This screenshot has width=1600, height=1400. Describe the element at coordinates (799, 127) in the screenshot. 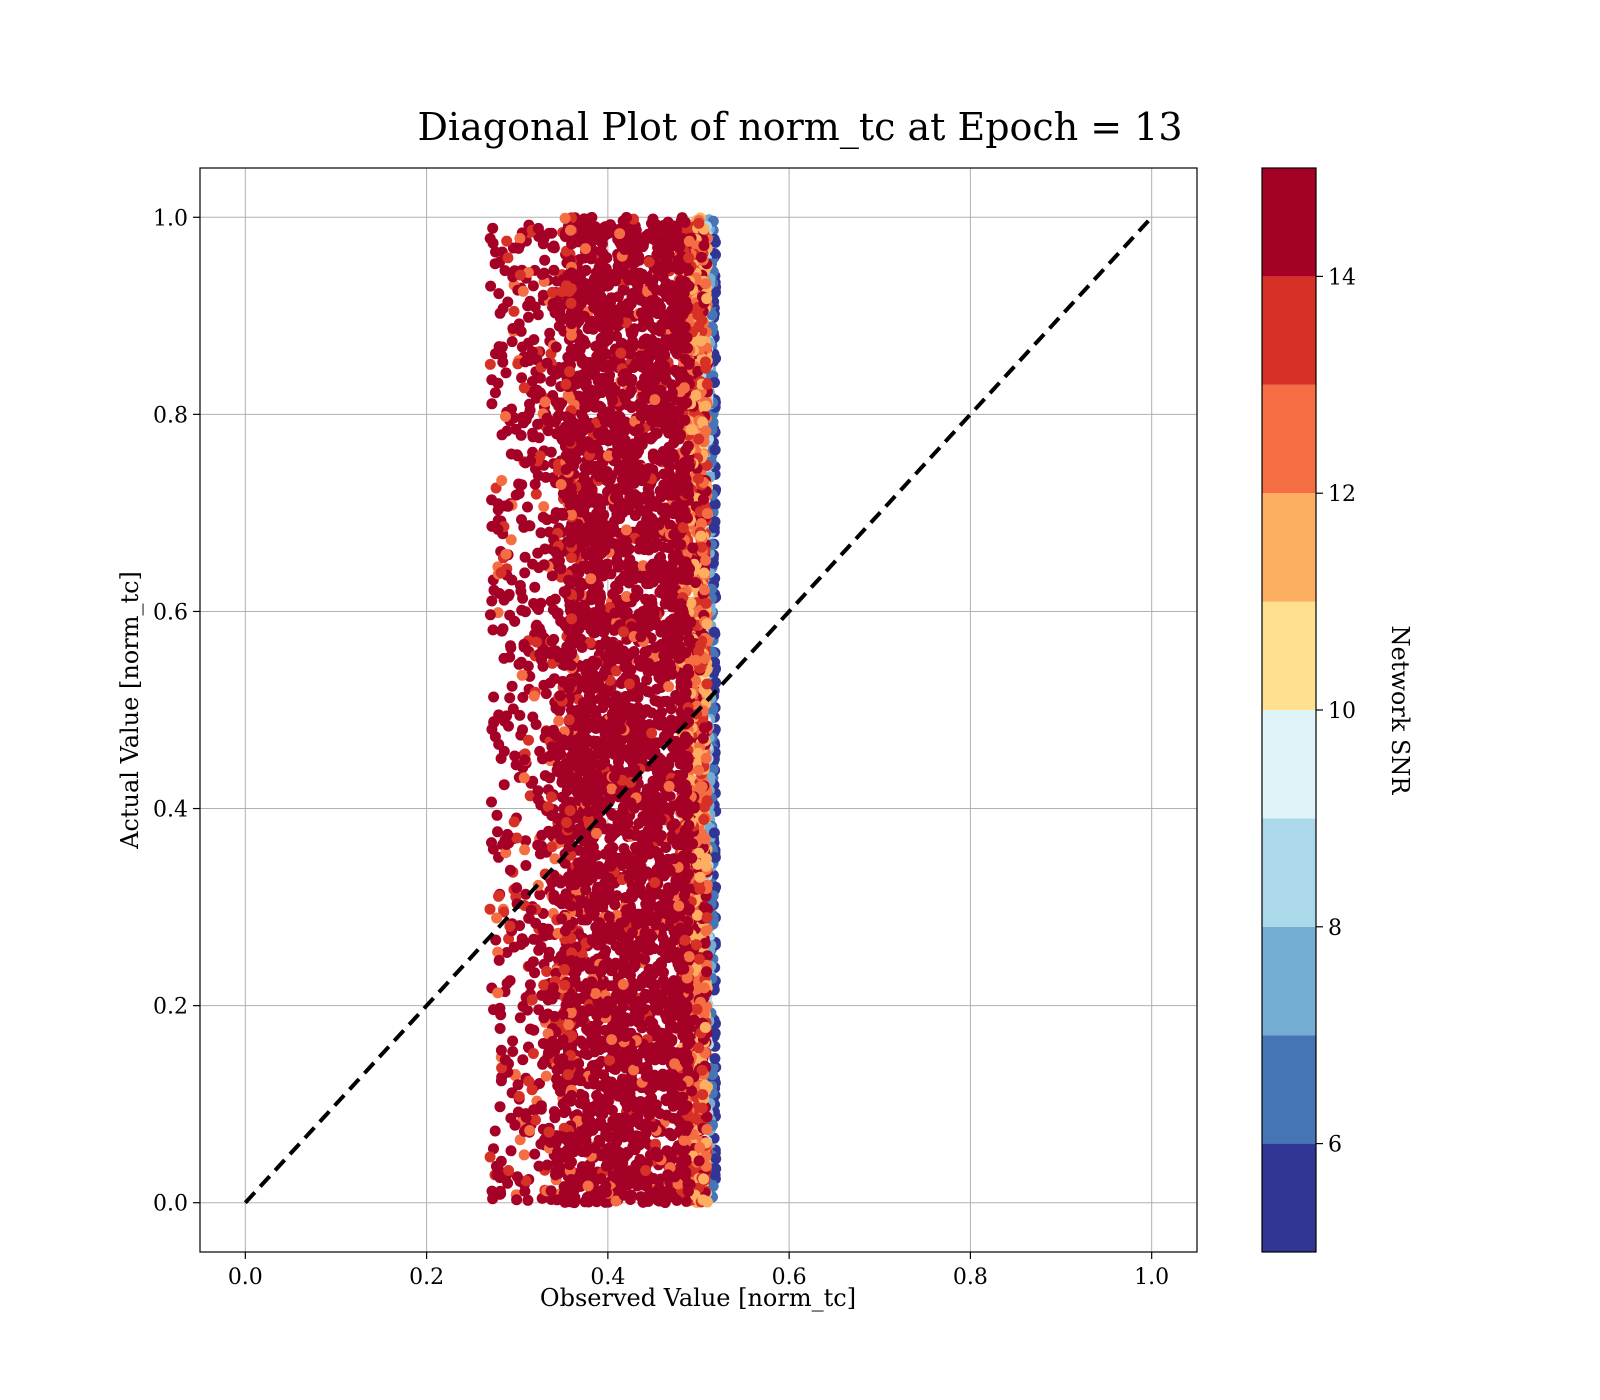

I see `chart-title: Diagonal Plot of norm_tc at Epoch = 13` at that location.